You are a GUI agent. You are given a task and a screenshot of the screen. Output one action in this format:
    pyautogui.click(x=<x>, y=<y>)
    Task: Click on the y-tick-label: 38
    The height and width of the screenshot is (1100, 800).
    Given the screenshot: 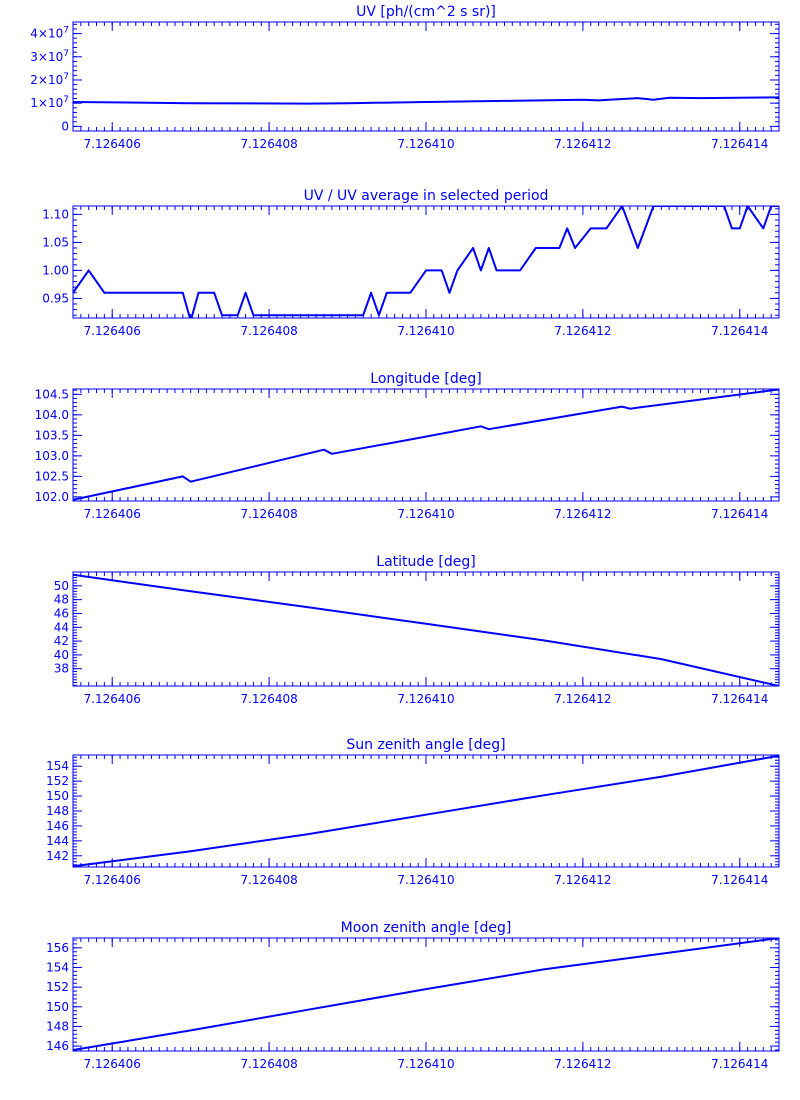 What is the action you would take?
    pyautogui.click(x=61, y=669)
    